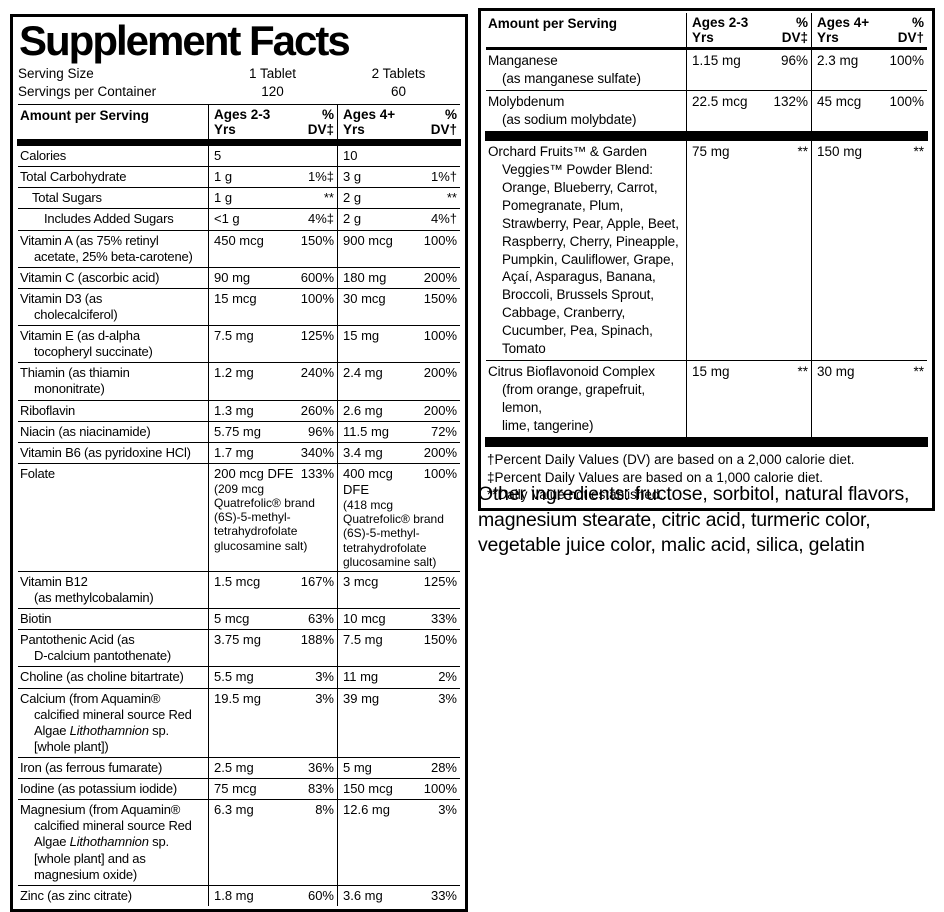 The width and height of the screenshot is (944, 912). What do you see at coordinates (73, 177) in the screenshot?
I see `nutrient-name: Total Carbohydrate` at bounding box center [73, 177].